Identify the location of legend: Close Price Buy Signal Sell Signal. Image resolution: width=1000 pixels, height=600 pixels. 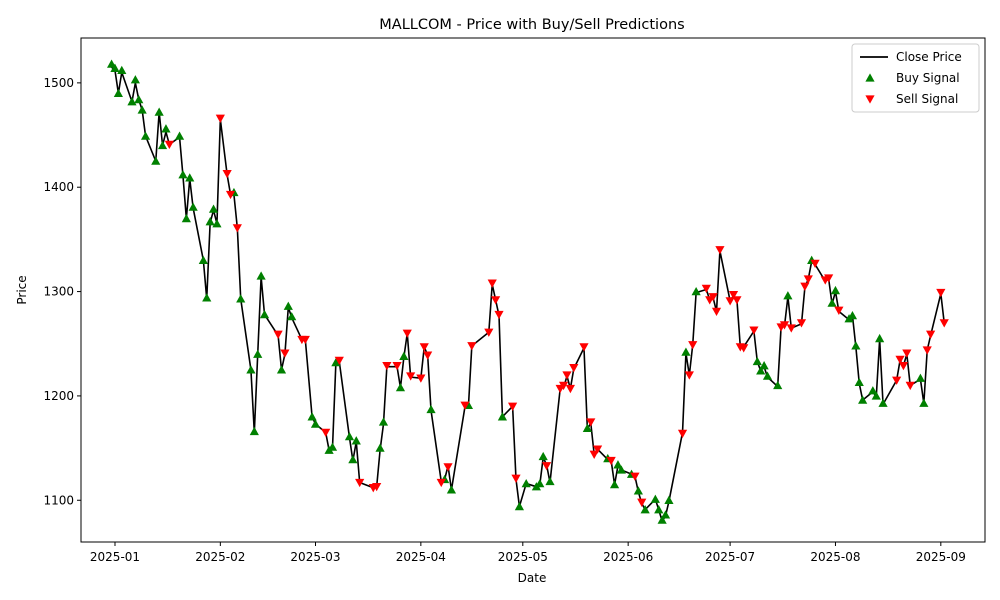
(915, 78).